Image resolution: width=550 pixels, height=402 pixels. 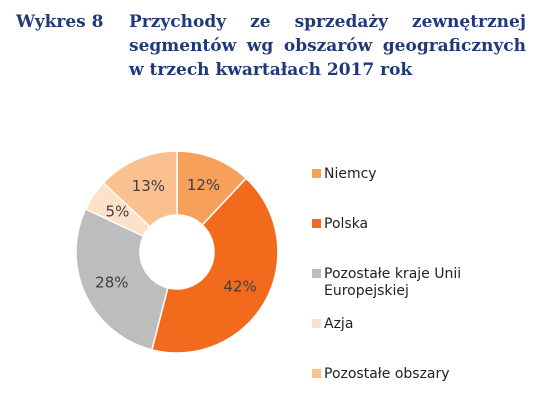 I want to click on legend-swatch-pozostale-kraje-ue, so click(x=316, y=273).